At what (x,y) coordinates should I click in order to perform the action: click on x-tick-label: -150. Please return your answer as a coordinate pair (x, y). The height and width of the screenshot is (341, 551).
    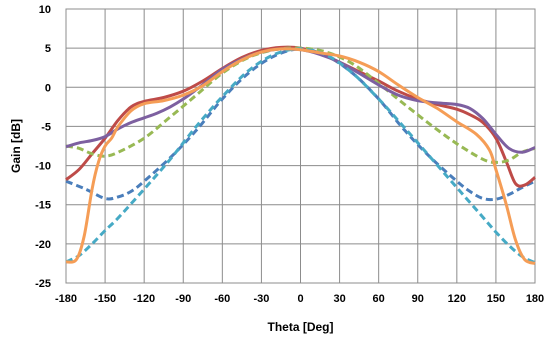
    Looking at the image, I should click on (105, 299).